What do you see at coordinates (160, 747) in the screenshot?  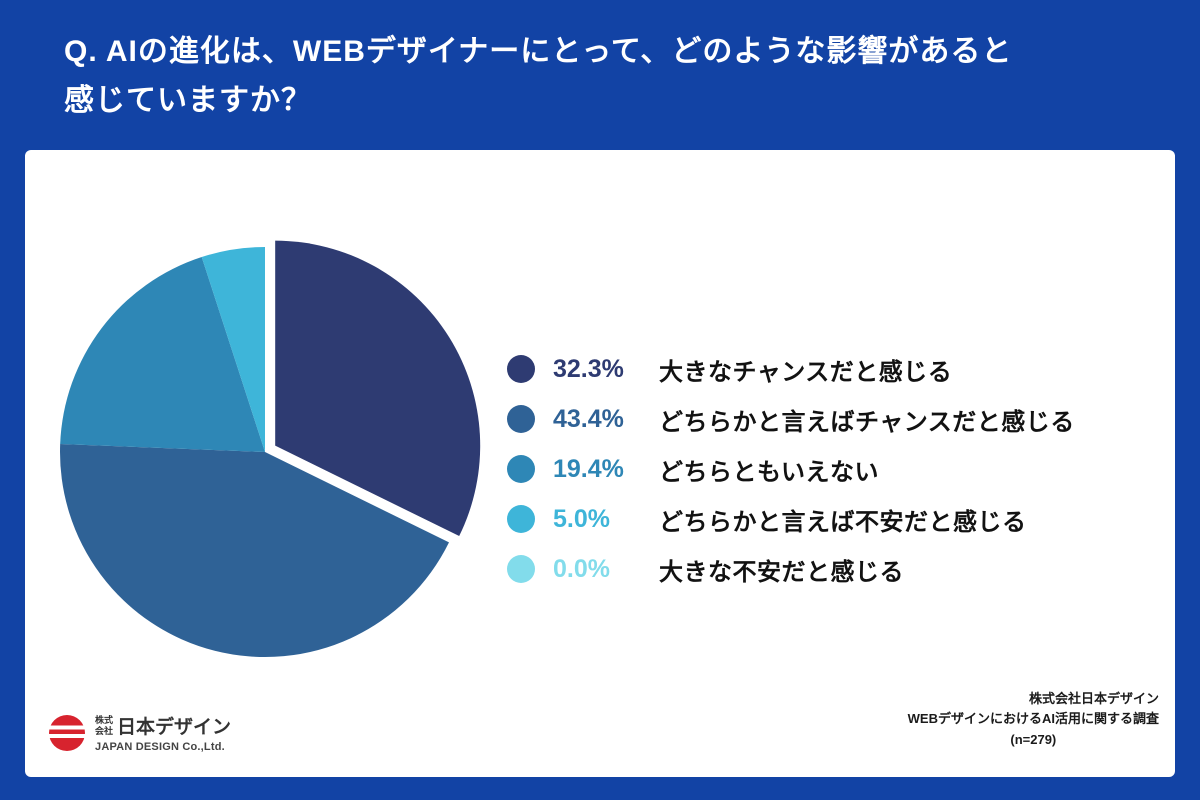 I see `logo-company-name-en: JAPAN DESIGN Co.,Ltd.` at bounding box center [160, 747].